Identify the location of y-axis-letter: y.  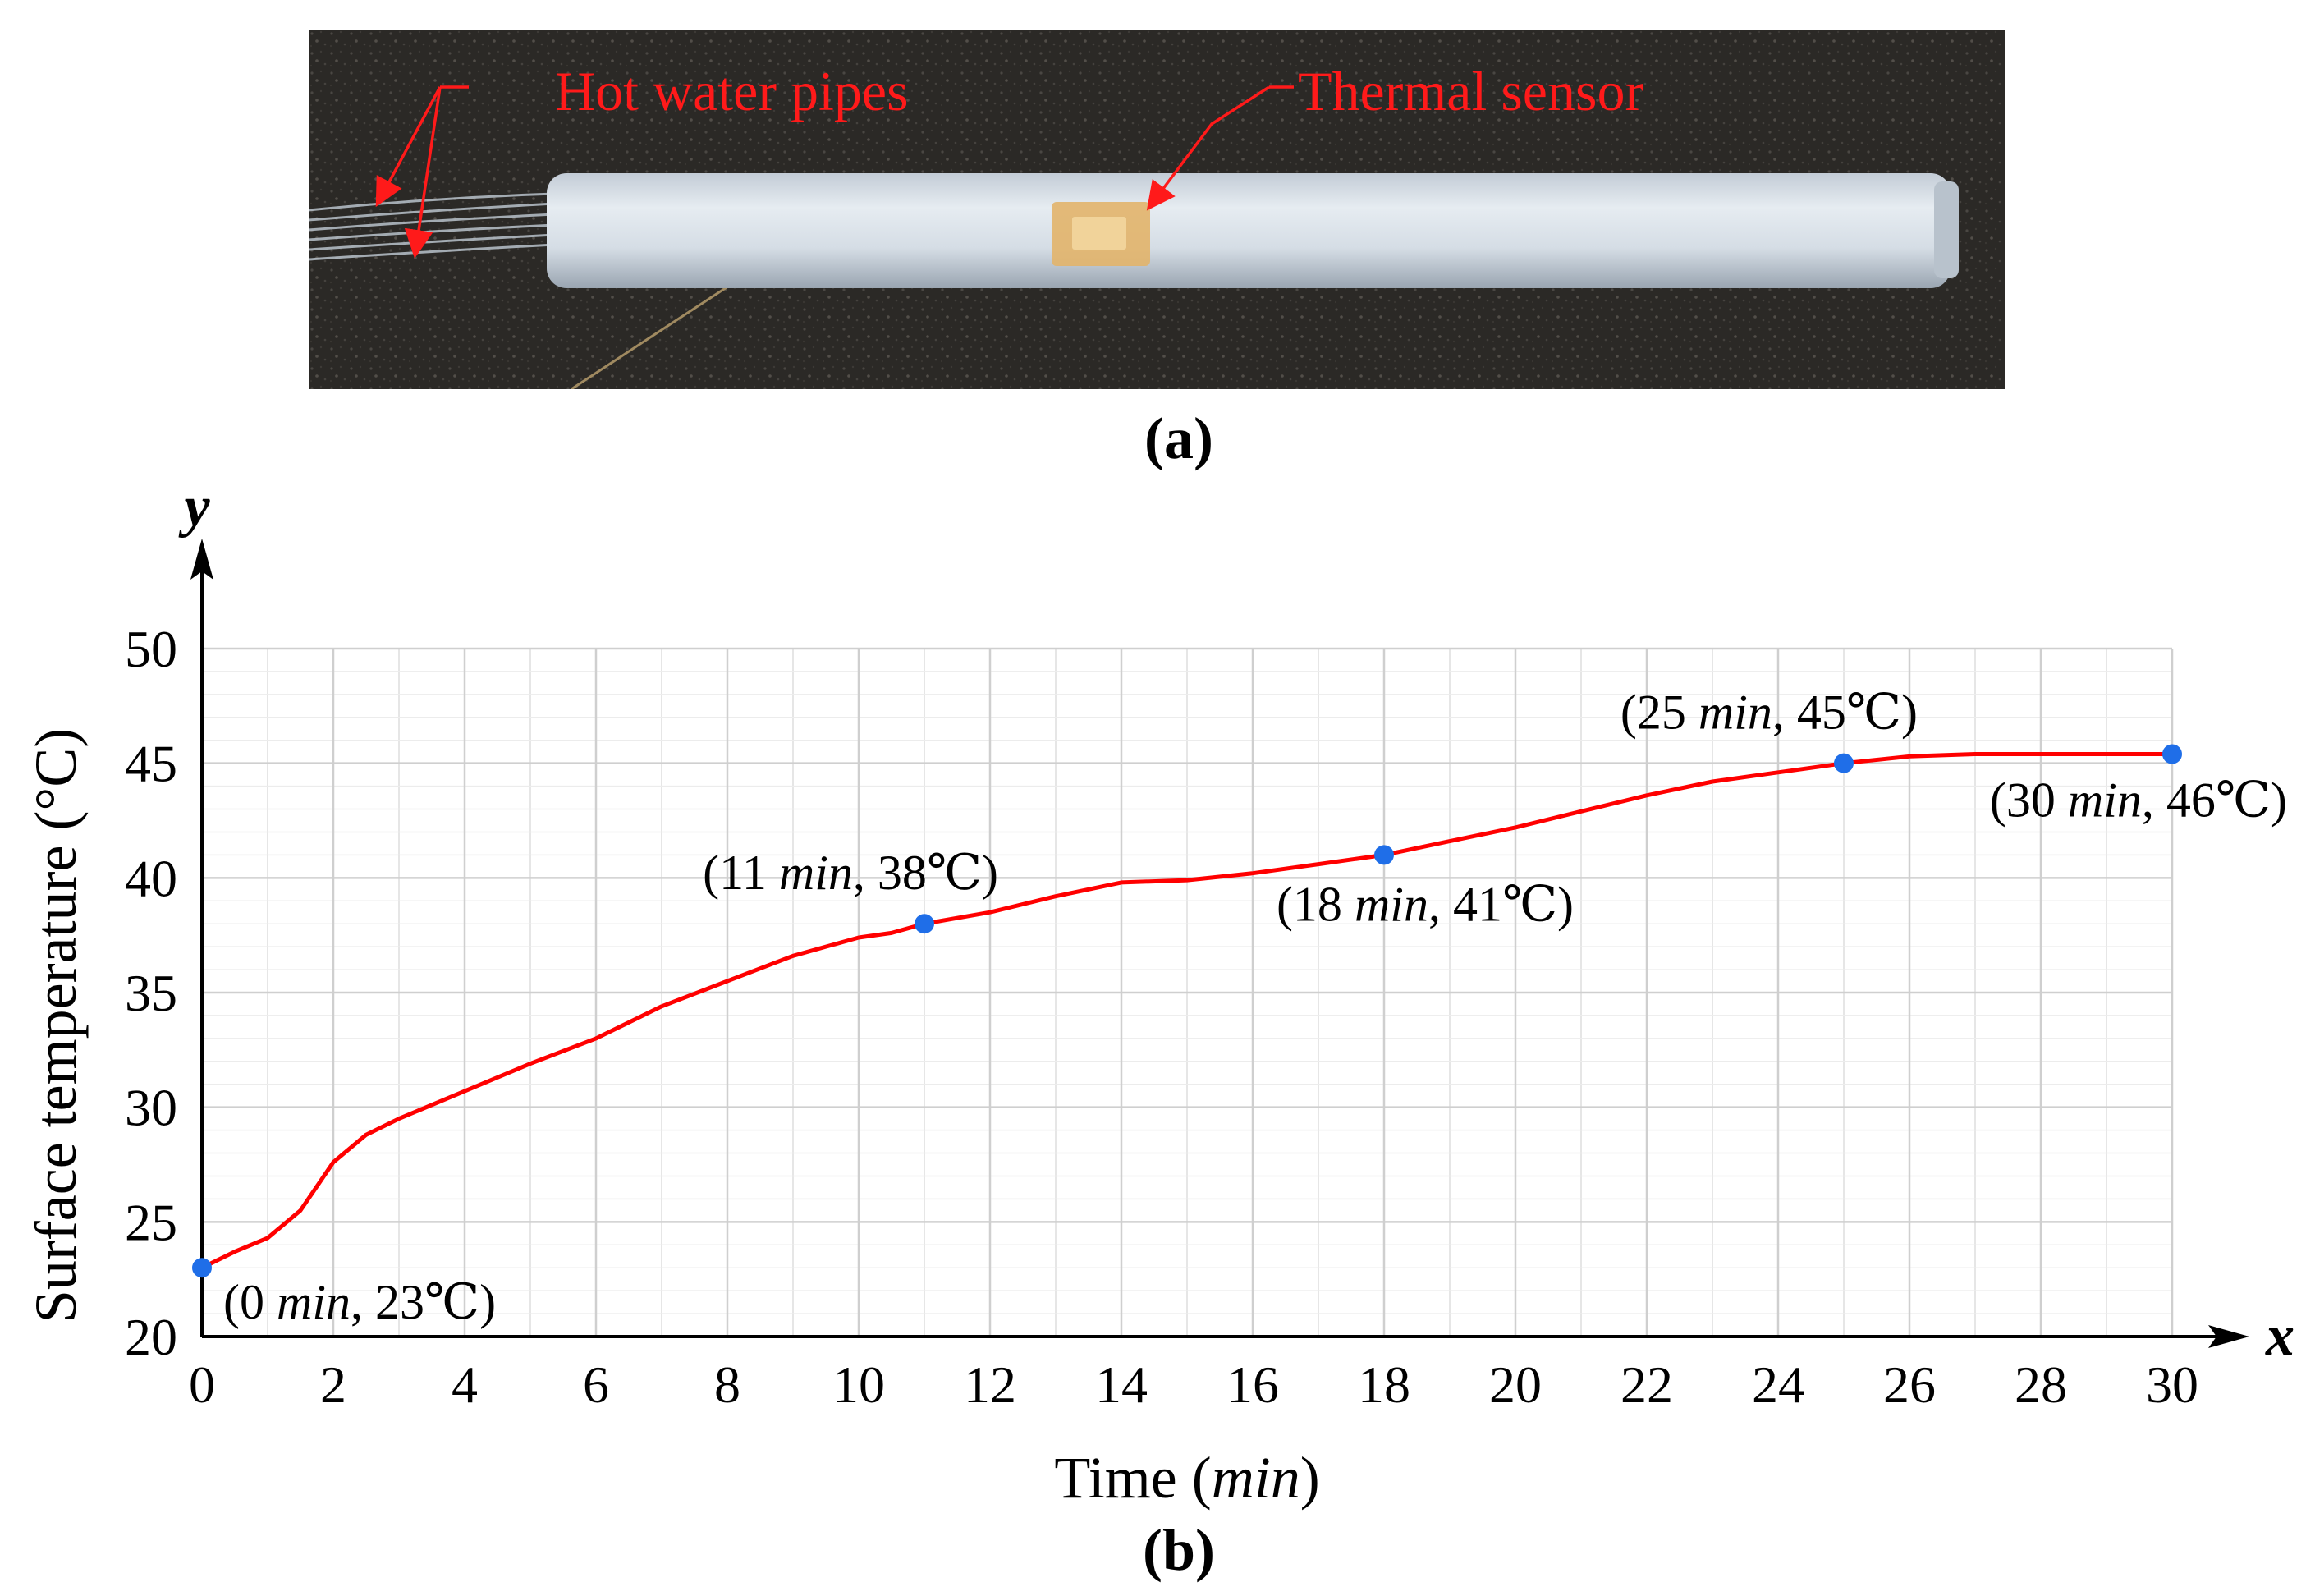
(194, 507).